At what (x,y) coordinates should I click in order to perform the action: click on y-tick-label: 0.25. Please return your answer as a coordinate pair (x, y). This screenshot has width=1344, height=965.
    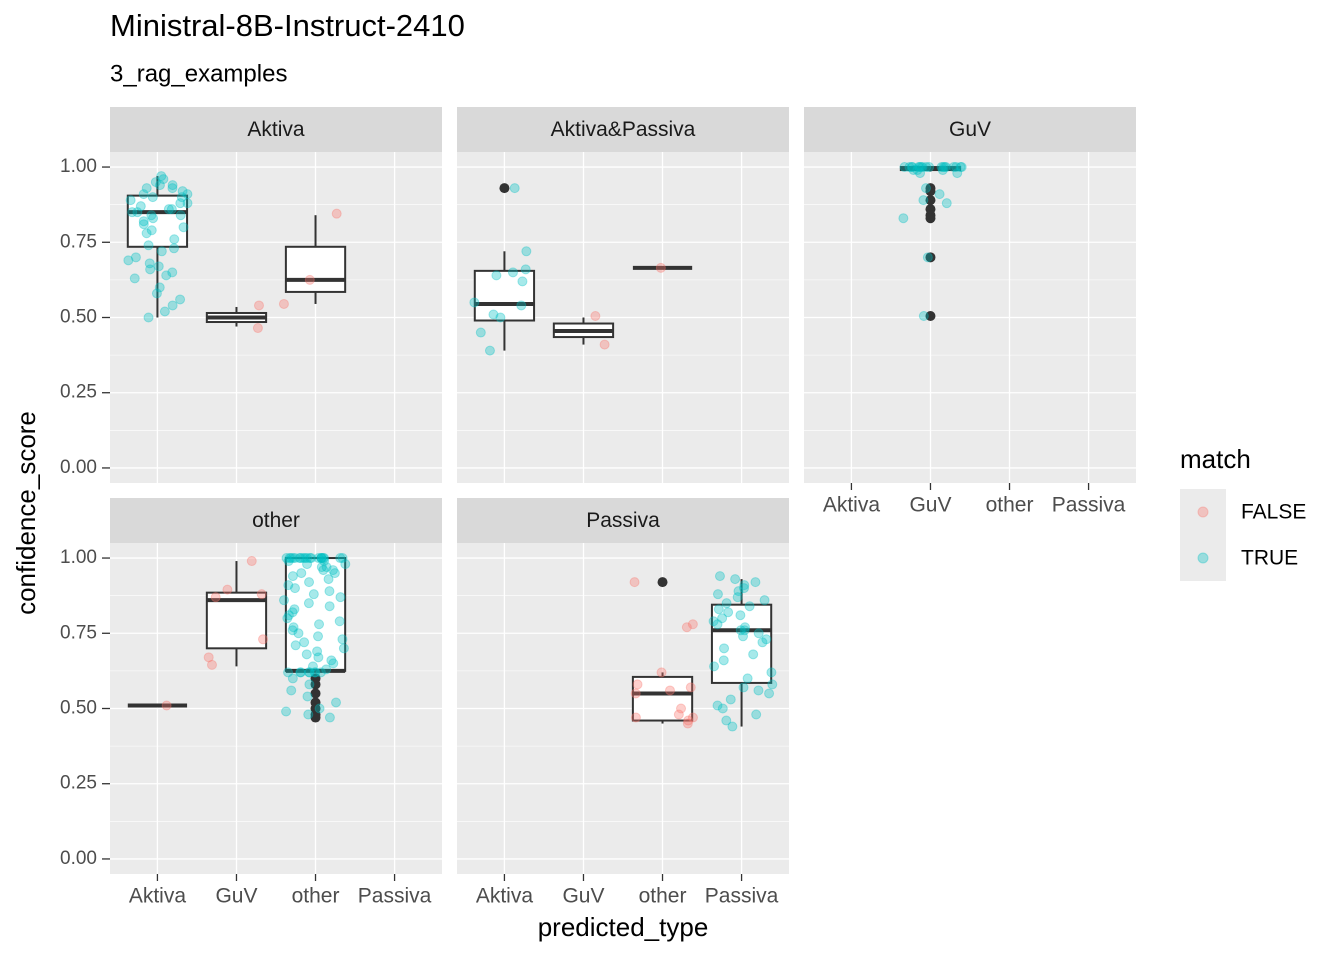
    Looking at the image, I should click on (78, 783).